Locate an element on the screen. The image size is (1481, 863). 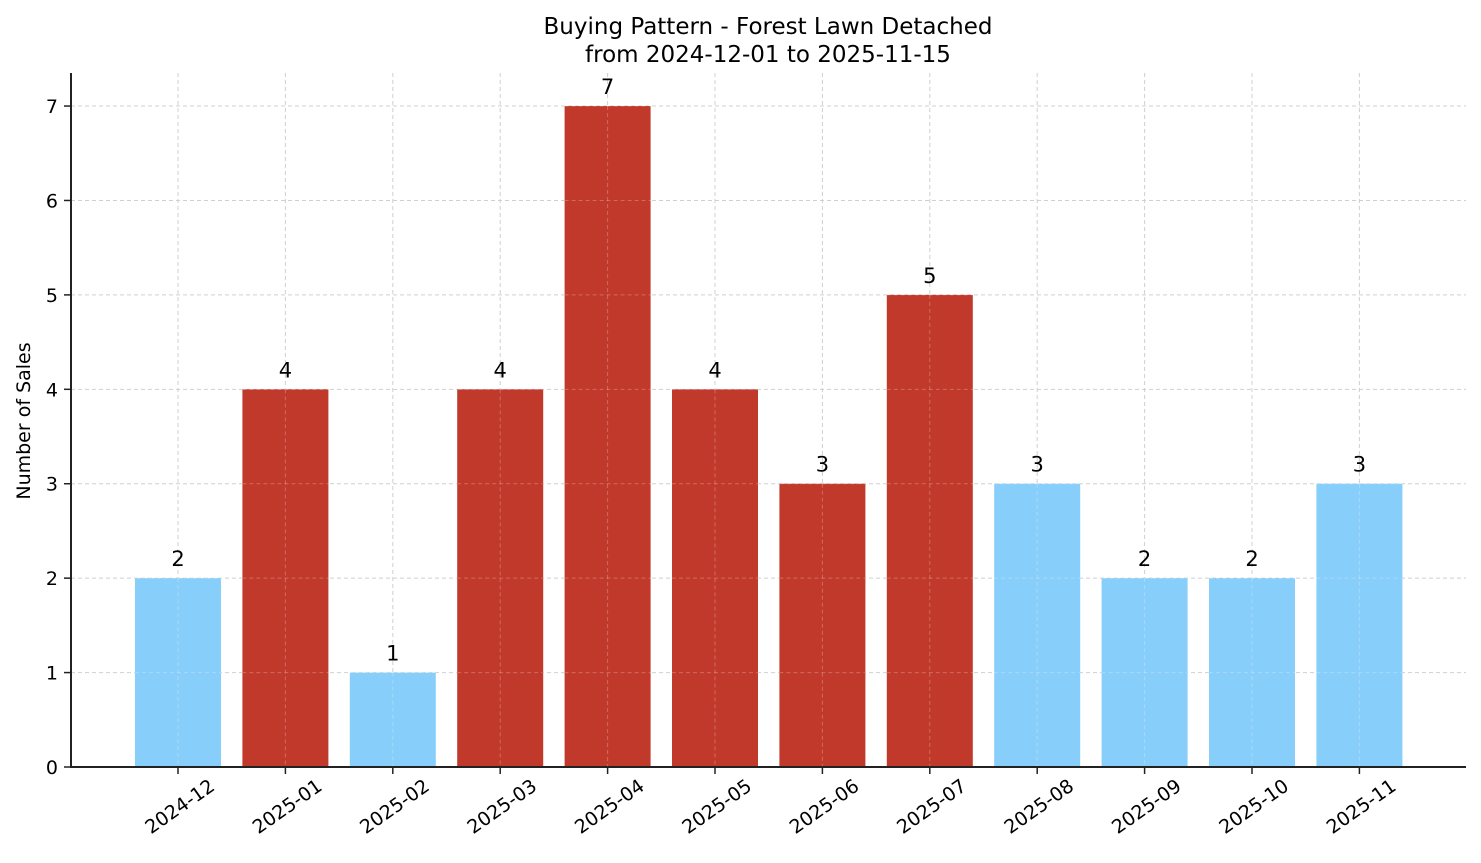
x-tick-label: 2025-08 is located at coordinates (1039, 807).